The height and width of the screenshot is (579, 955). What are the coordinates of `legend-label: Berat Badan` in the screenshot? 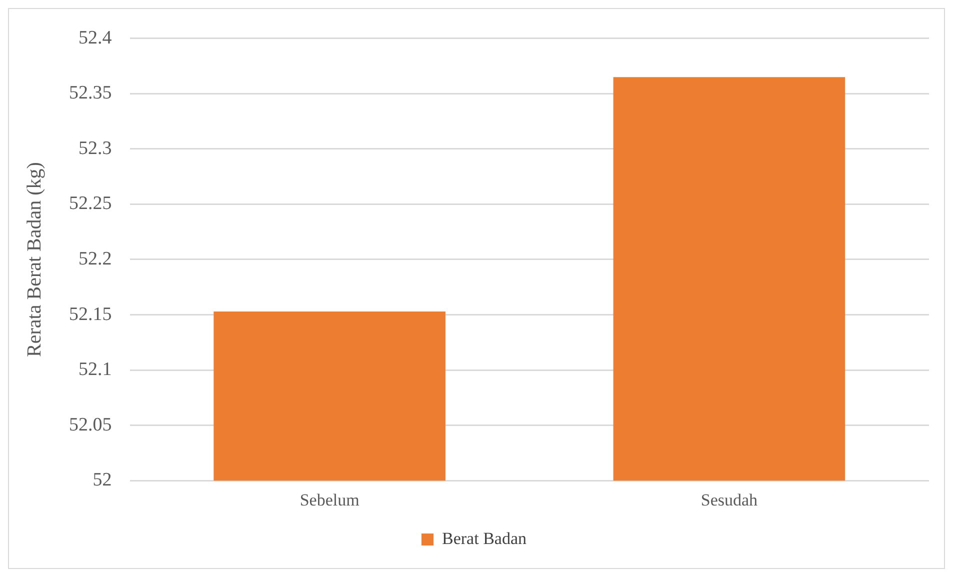 It's located at (484, 538).